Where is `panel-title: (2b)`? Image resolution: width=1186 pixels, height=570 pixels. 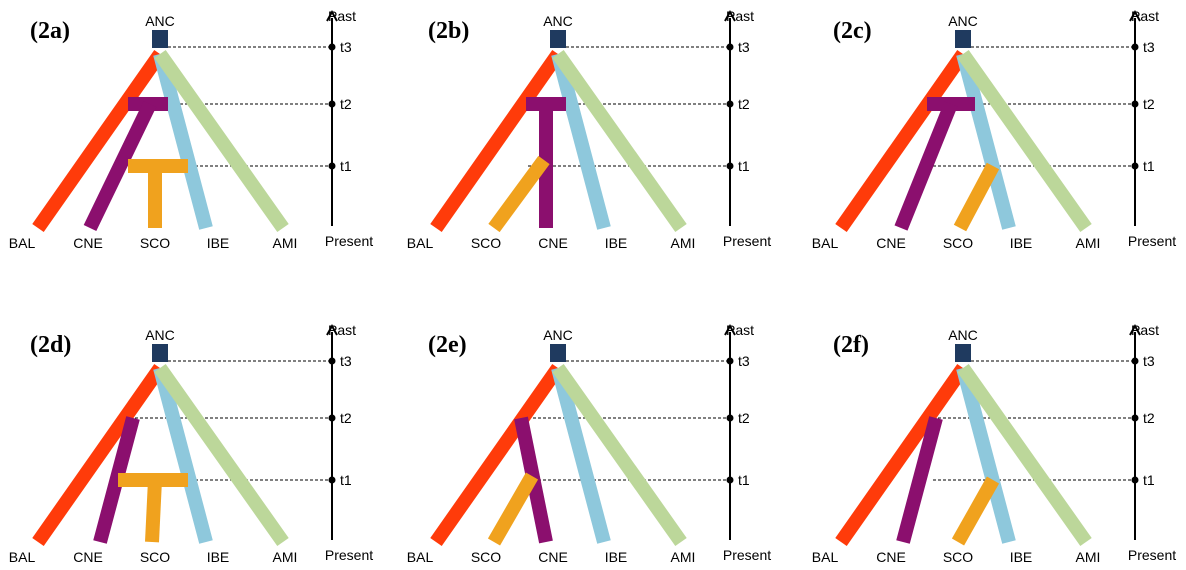 panel-title: (2b) is located at coordinates (448, 31).